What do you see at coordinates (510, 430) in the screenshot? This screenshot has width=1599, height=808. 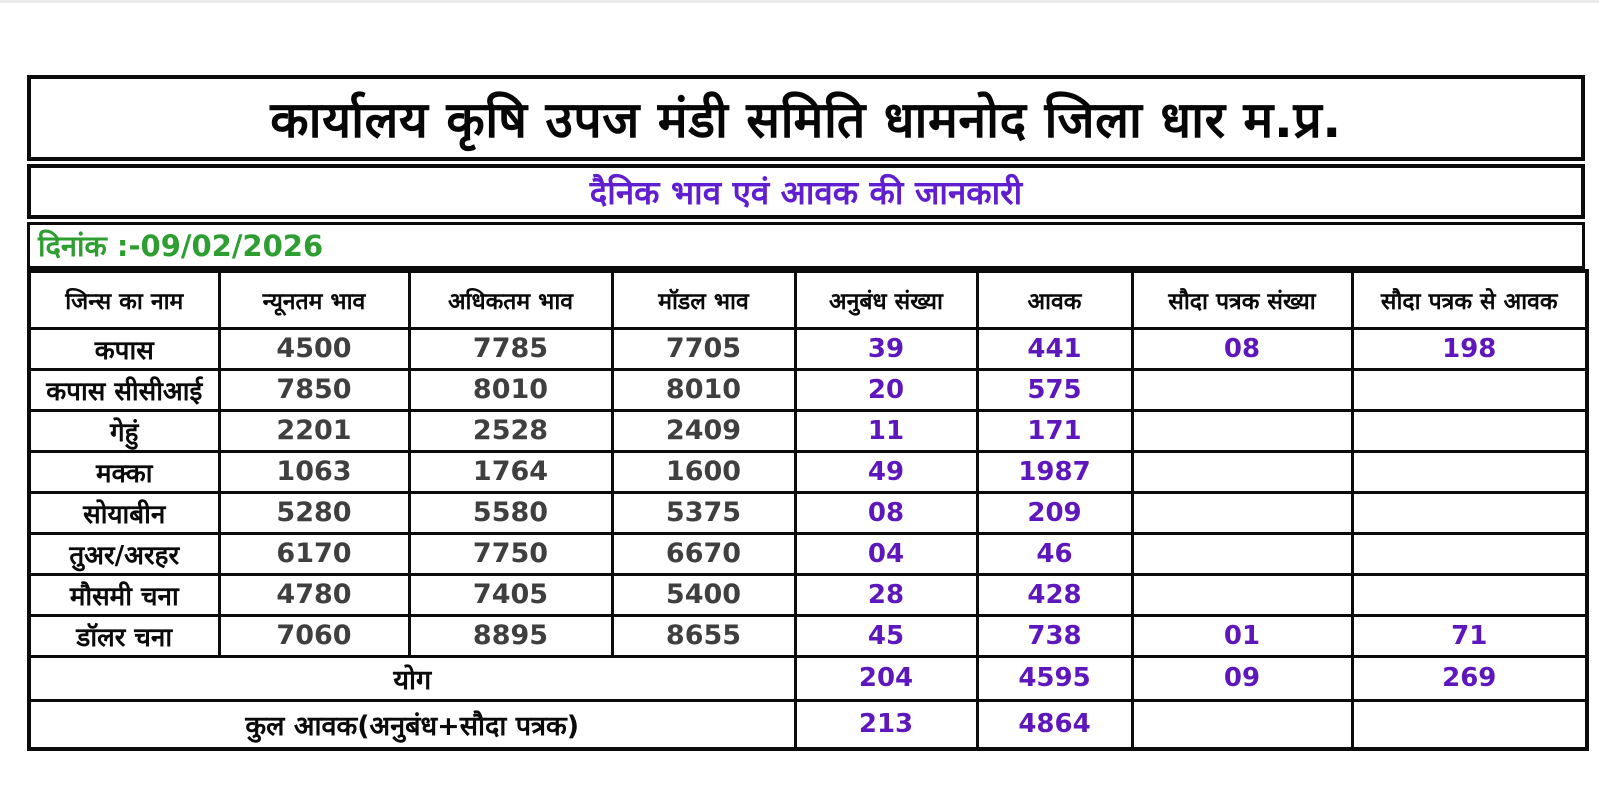 I see `max-price-cell: 2528` at bounding box center [510, 430].